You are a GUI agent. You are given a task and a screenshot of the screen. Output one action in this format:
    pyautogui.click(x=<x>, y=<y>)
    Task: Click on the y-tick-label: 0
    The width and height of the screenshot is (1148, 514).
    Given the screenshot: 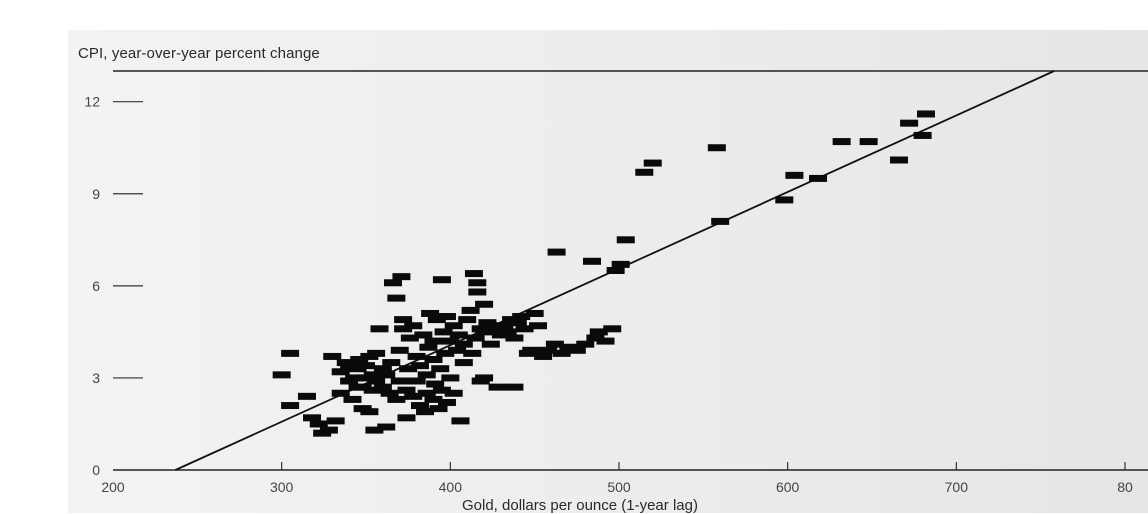 What is the action you would take?
    pyautogui.click(x=96, y=470)
    